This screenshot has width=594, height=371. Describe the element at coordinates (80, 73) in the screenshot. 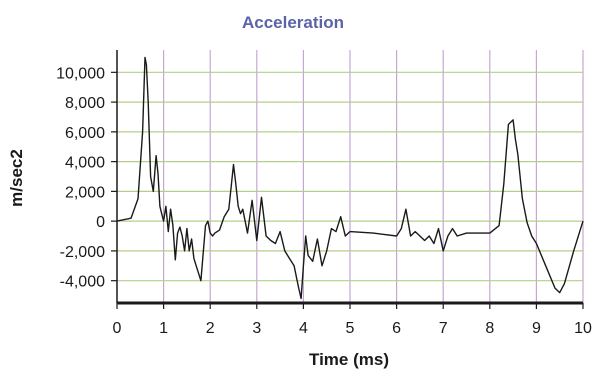

I see `y-tick-label: 10,000` at that location.